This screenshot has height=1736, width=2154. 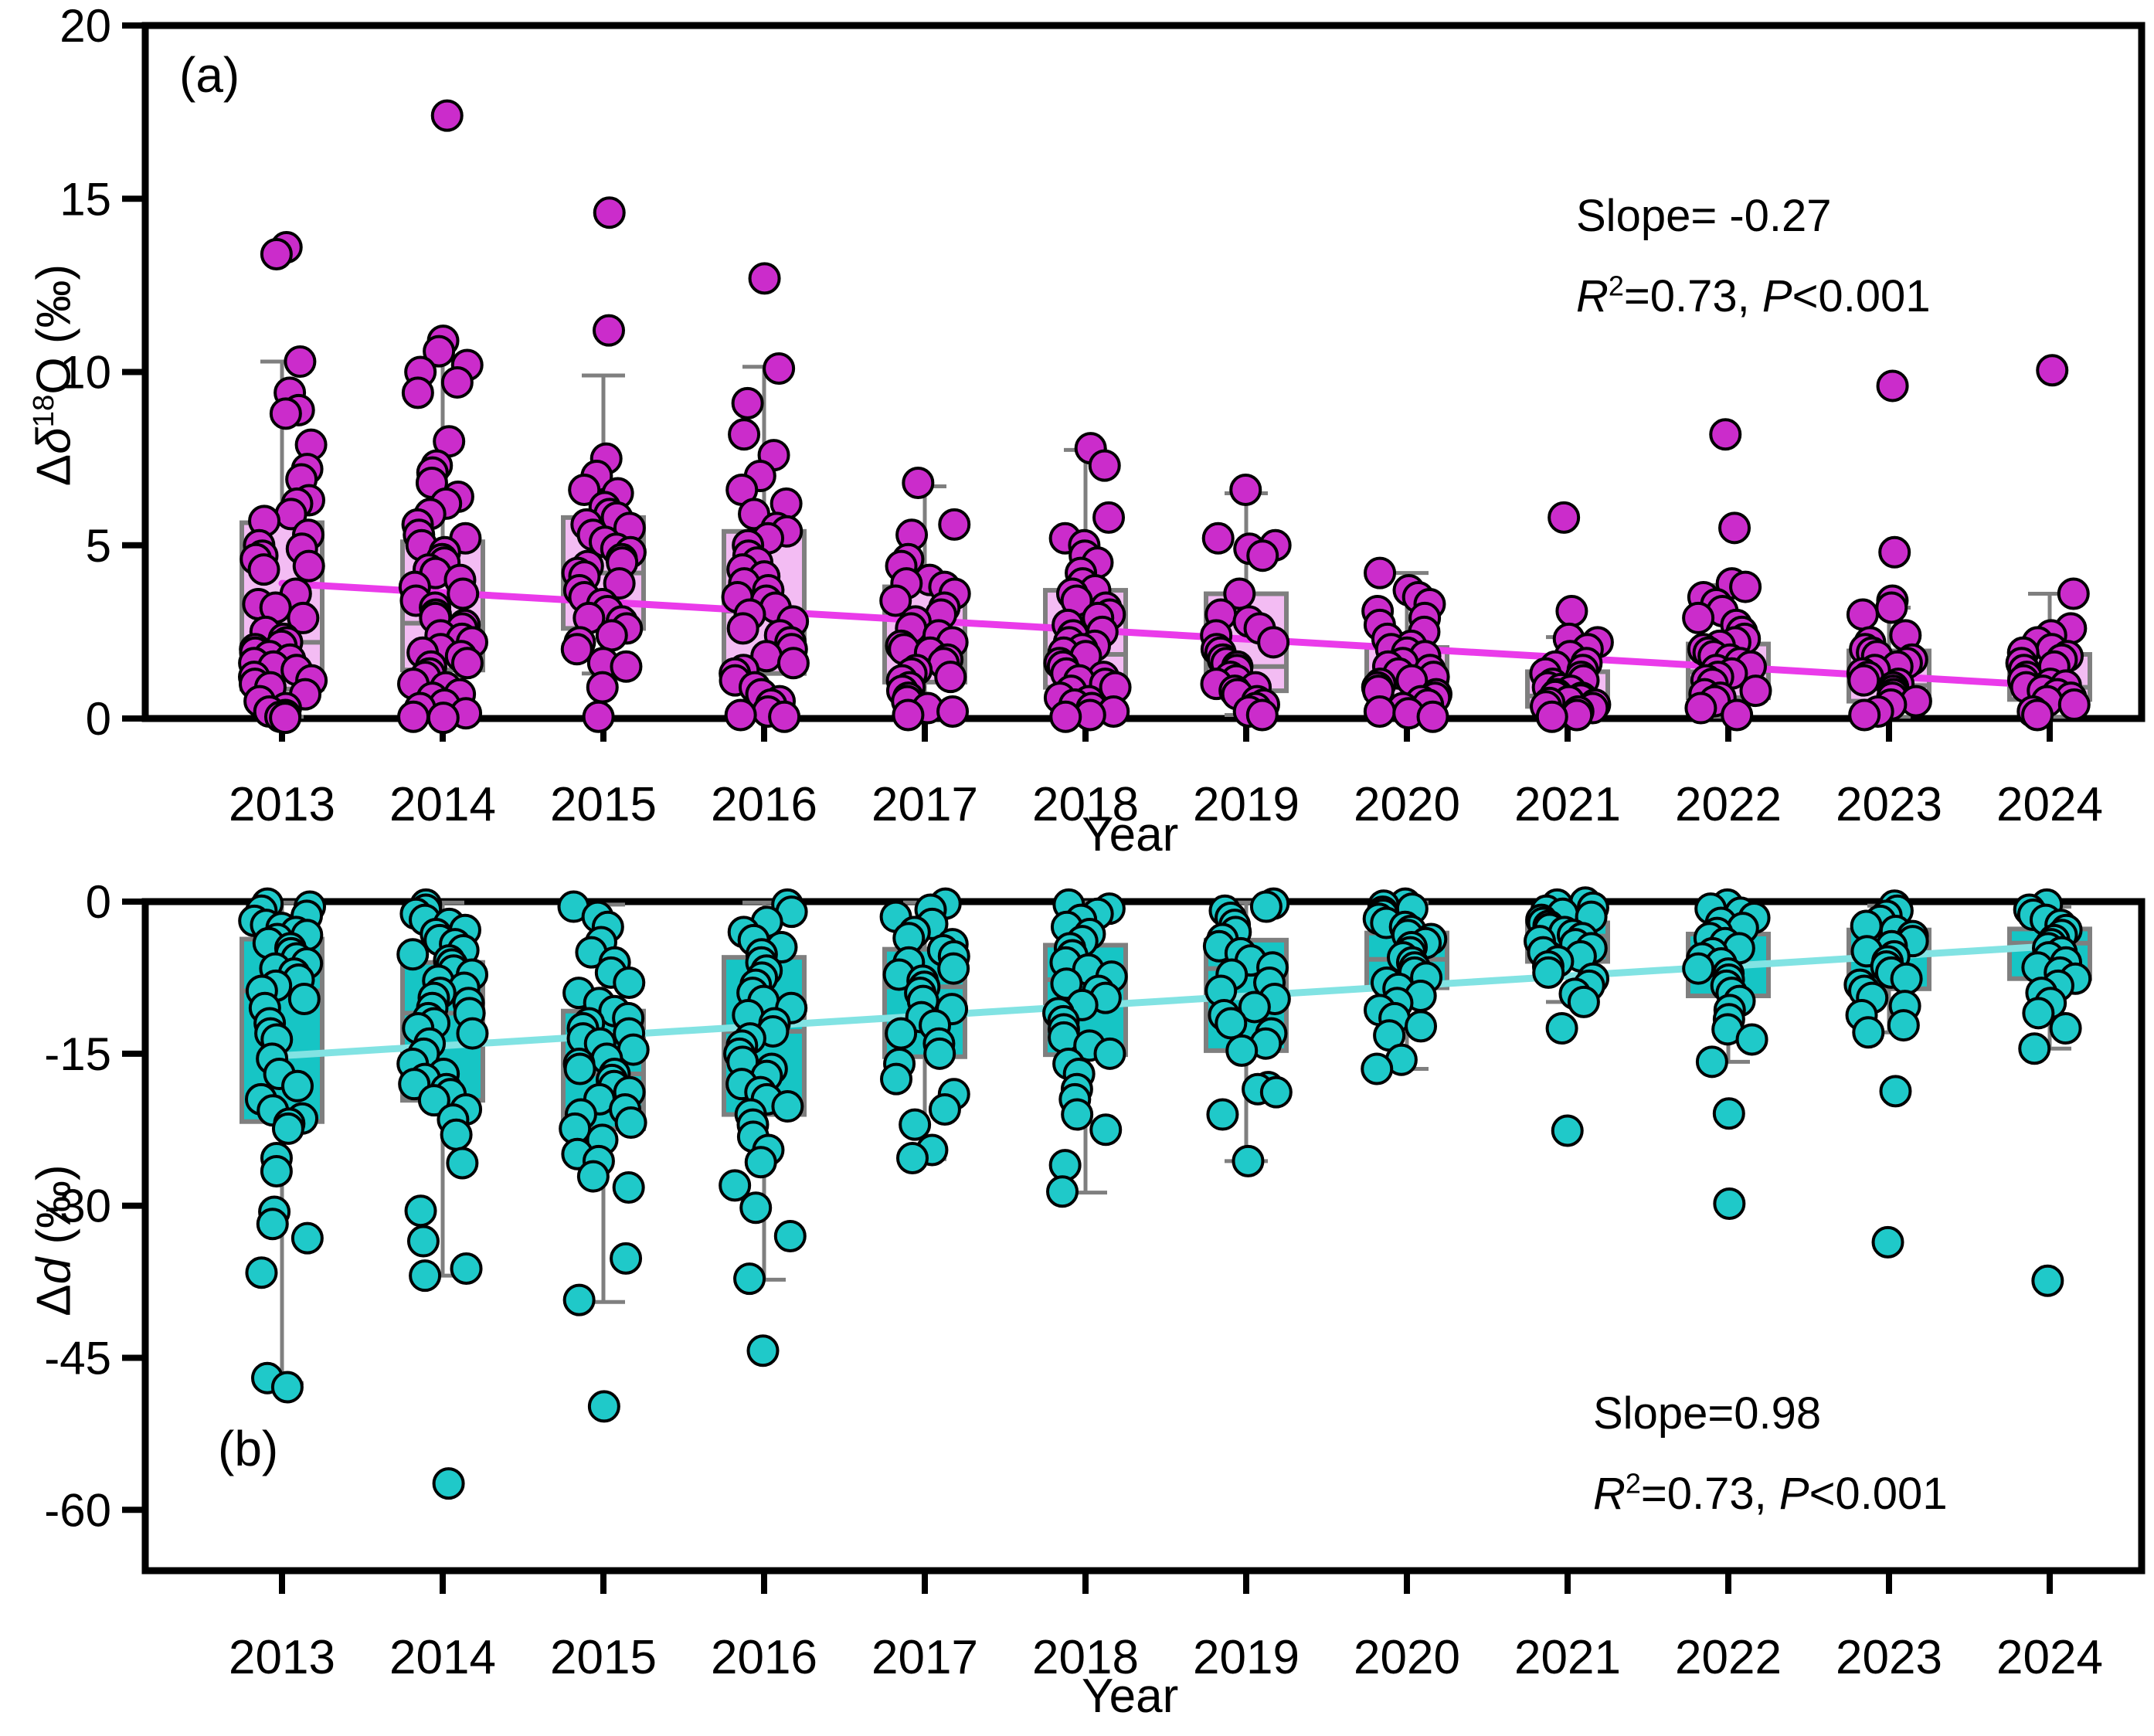 What do you see at coordinates (764, 805) in the screenshot?
I see `panel-a-xtick-label: 2016` at bounding box center [764, 805].